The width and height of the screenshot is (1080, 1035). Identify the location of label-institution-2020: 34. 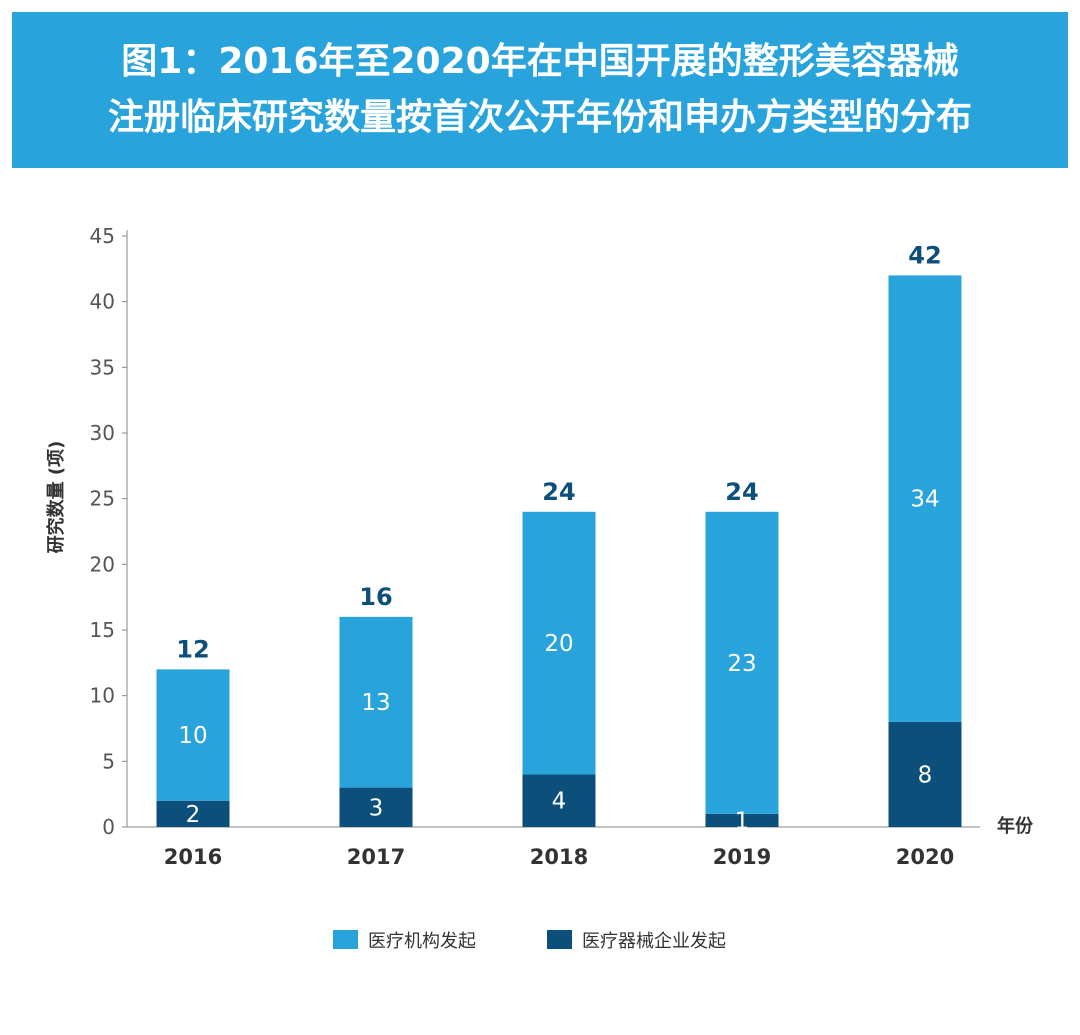
(924, 500).